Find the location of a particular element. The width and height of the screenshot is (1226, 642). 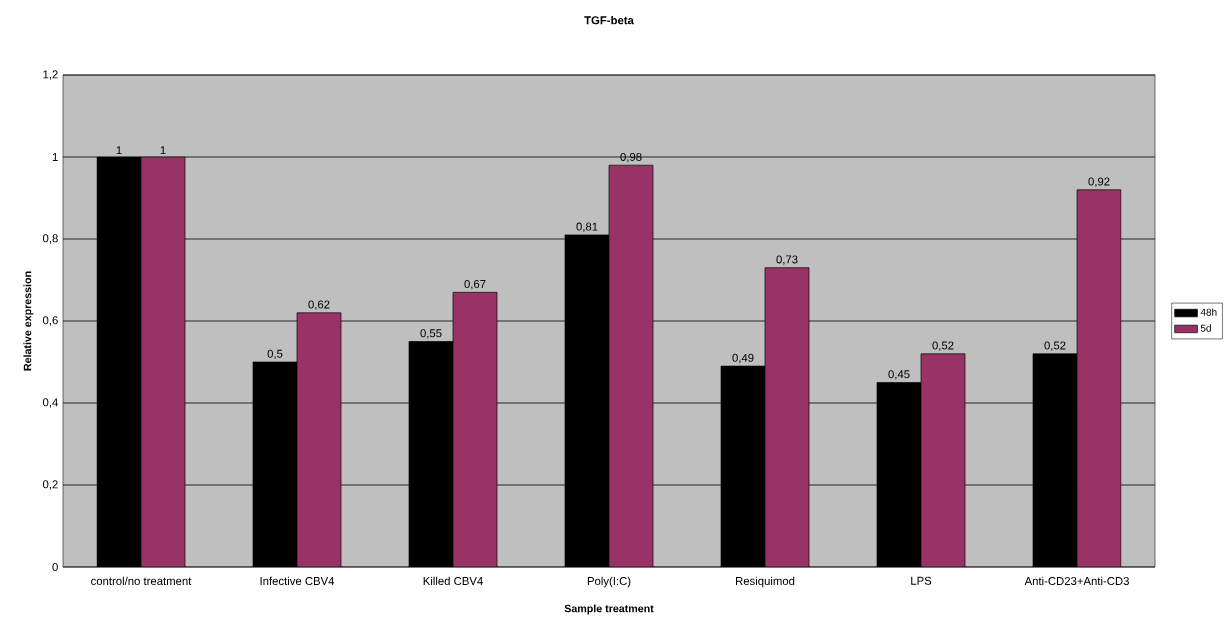

x-tick-label: LPS is located at coordinates (921, 580).